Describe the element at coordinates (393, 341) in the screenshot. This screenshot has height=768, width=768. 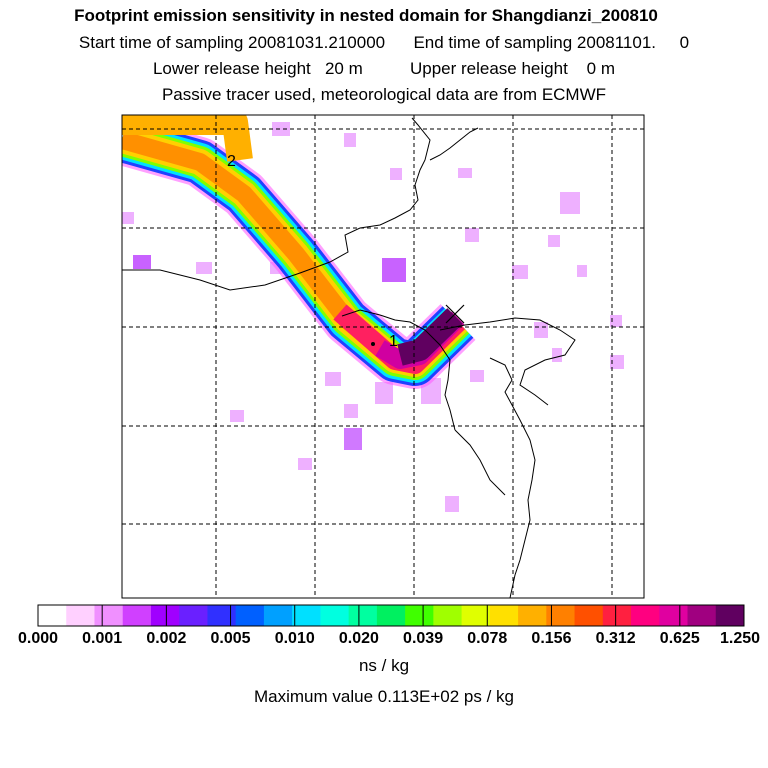
I see `marker-1: 1` at that location.